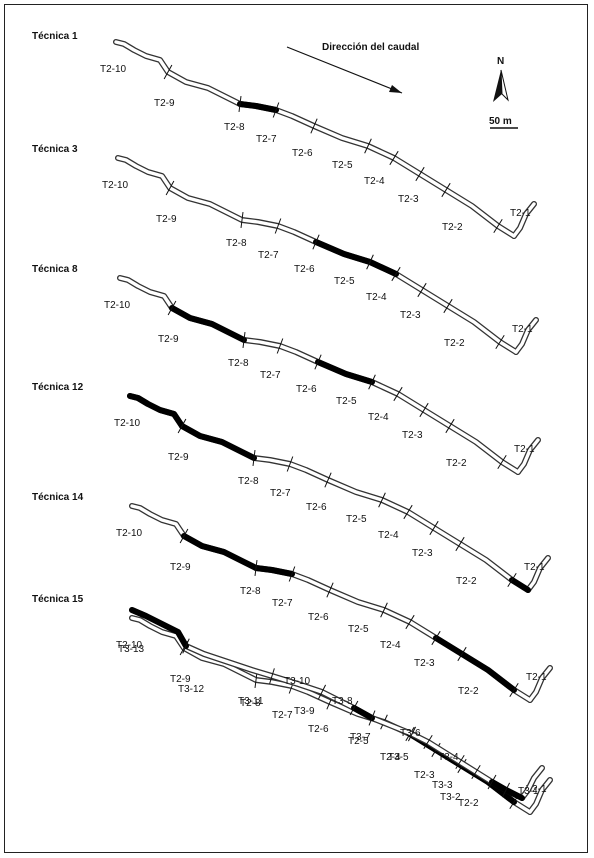 This screenshot has width=594, height=858. What do you see at coordinates (500, 121) in the screenshot?
I see `scale-label: 50 m` at bounding box center [500, 121].